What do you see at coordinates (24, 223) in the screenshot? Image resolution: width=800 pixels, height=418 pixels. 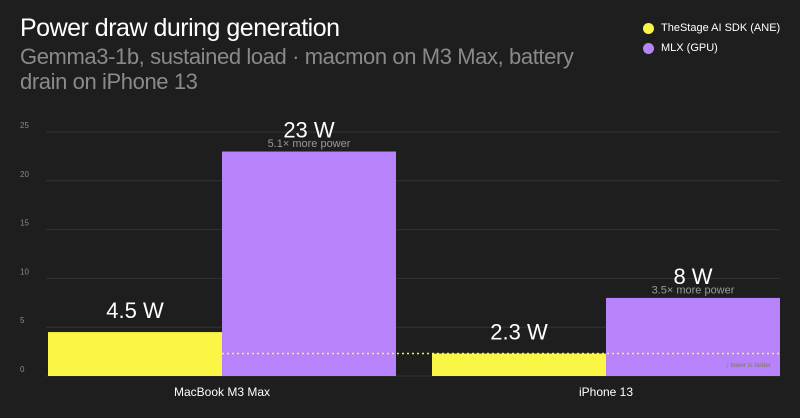 I see `y-tick-label-15: 15` at bounding box center [24, 223].